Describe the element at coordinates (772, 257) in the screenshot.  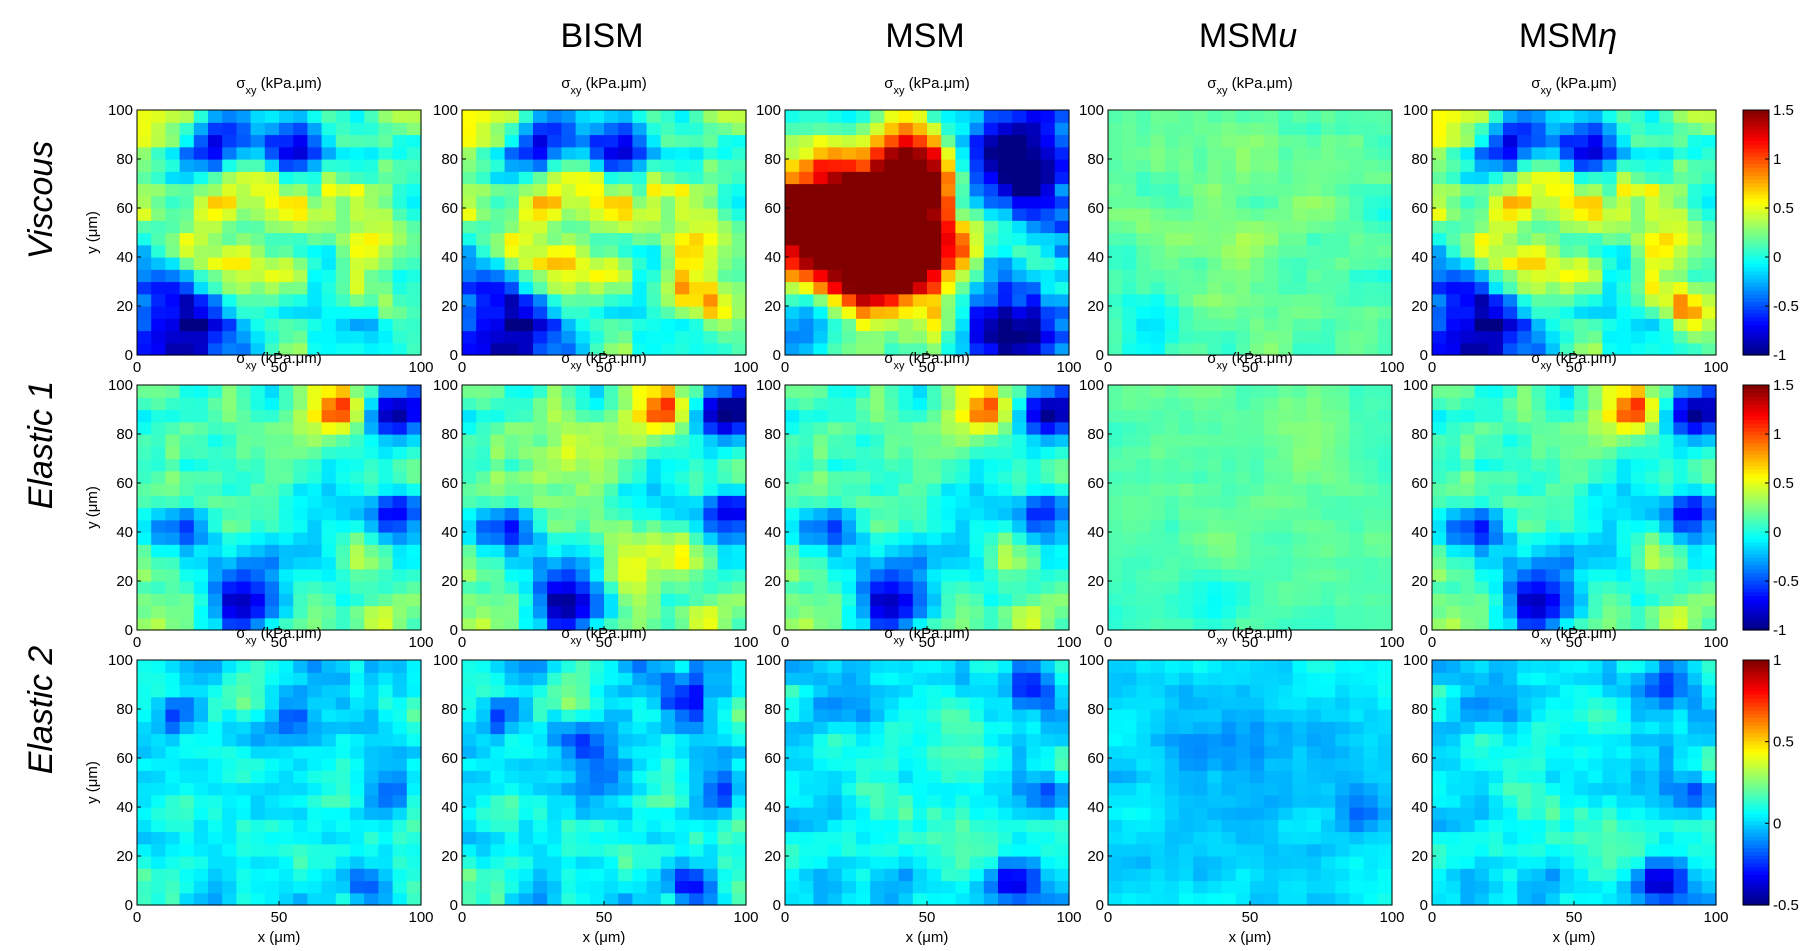
I see `y-tick-label: 40` at that location.